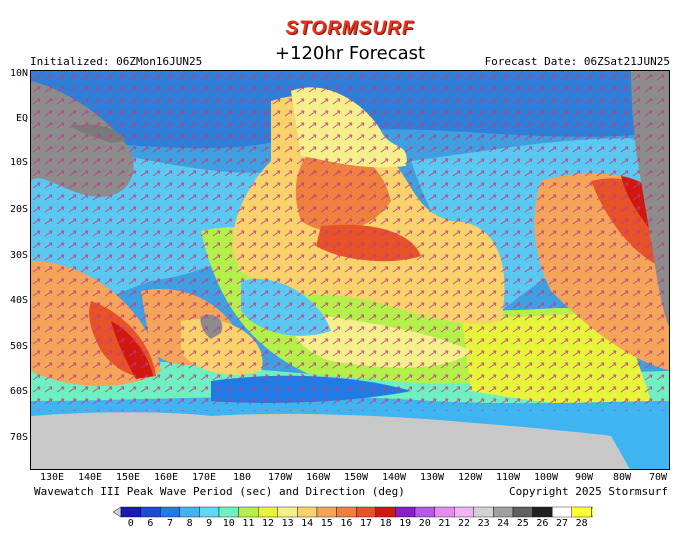 The image size is (700, 540). What do you see at coordinates (170, 523) in the screenshot?
I see `scale-label: 7` at bounding box center [170, 523].